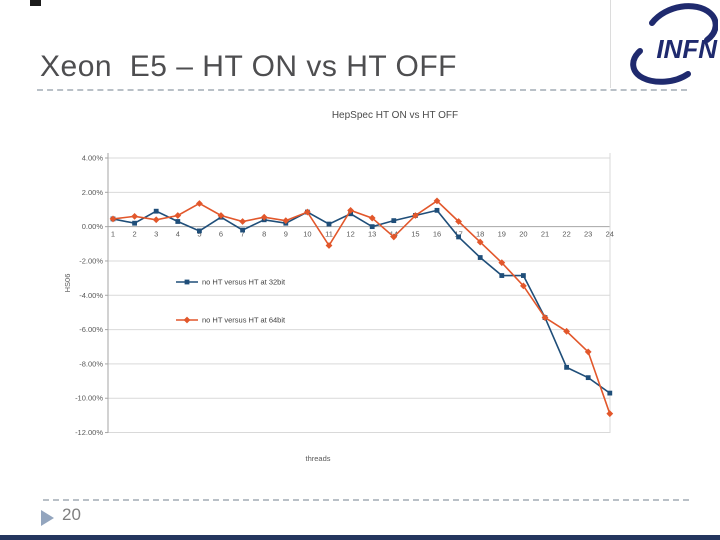  What do you see at coordinates (480, 234) in the screenshot?
I see `x-tick-label: 18` at bounding box center [480, 234].